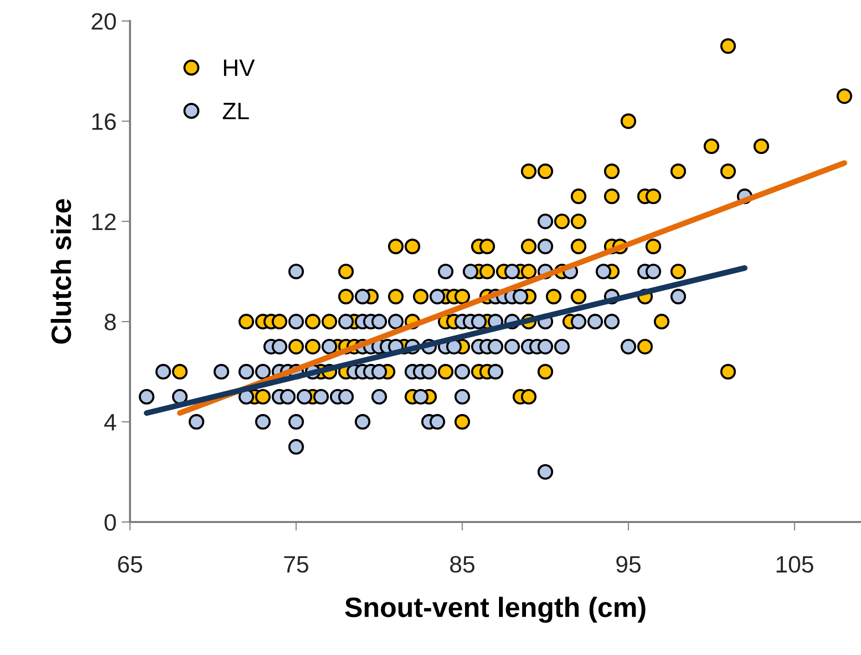 The height and width of the screenshot is (655, 861). I want to click on y-tick-label: 0, so click(110, 522).